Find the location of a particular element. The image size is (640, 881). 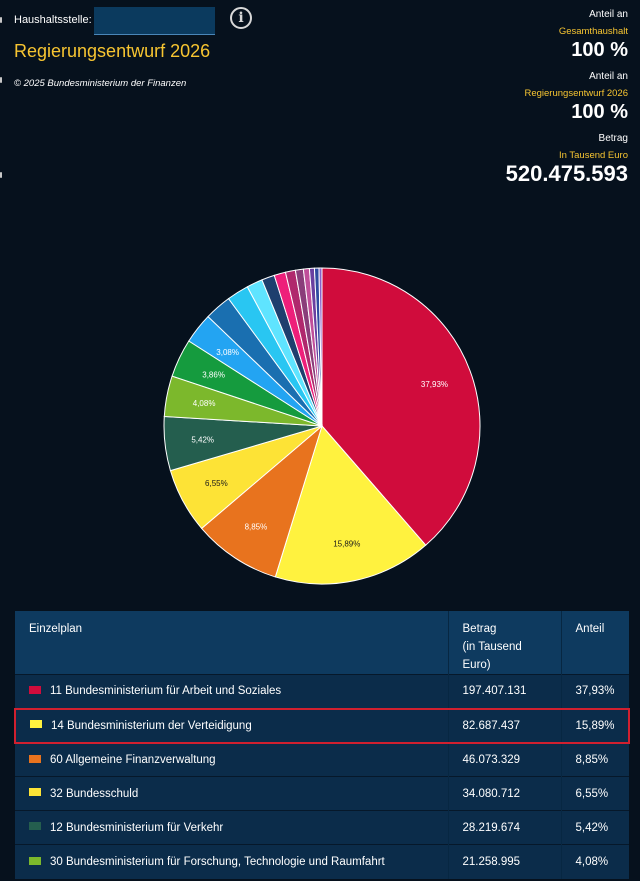

pie-slice-label: 3,86% is located at coordinates (213, 374).